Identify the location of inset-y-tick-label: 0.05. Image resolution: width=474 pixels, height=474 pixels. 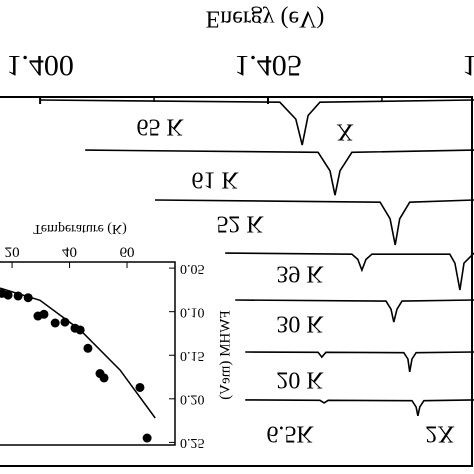
(192, 268).